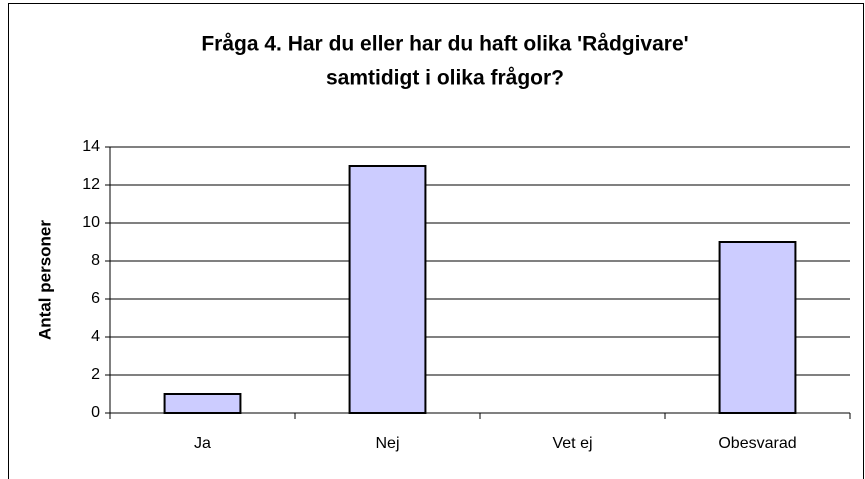  What do you see at coordinates (95, 298) in the screenshot?
I see `y-tick-label: 6` at bounding box center [95, 298].